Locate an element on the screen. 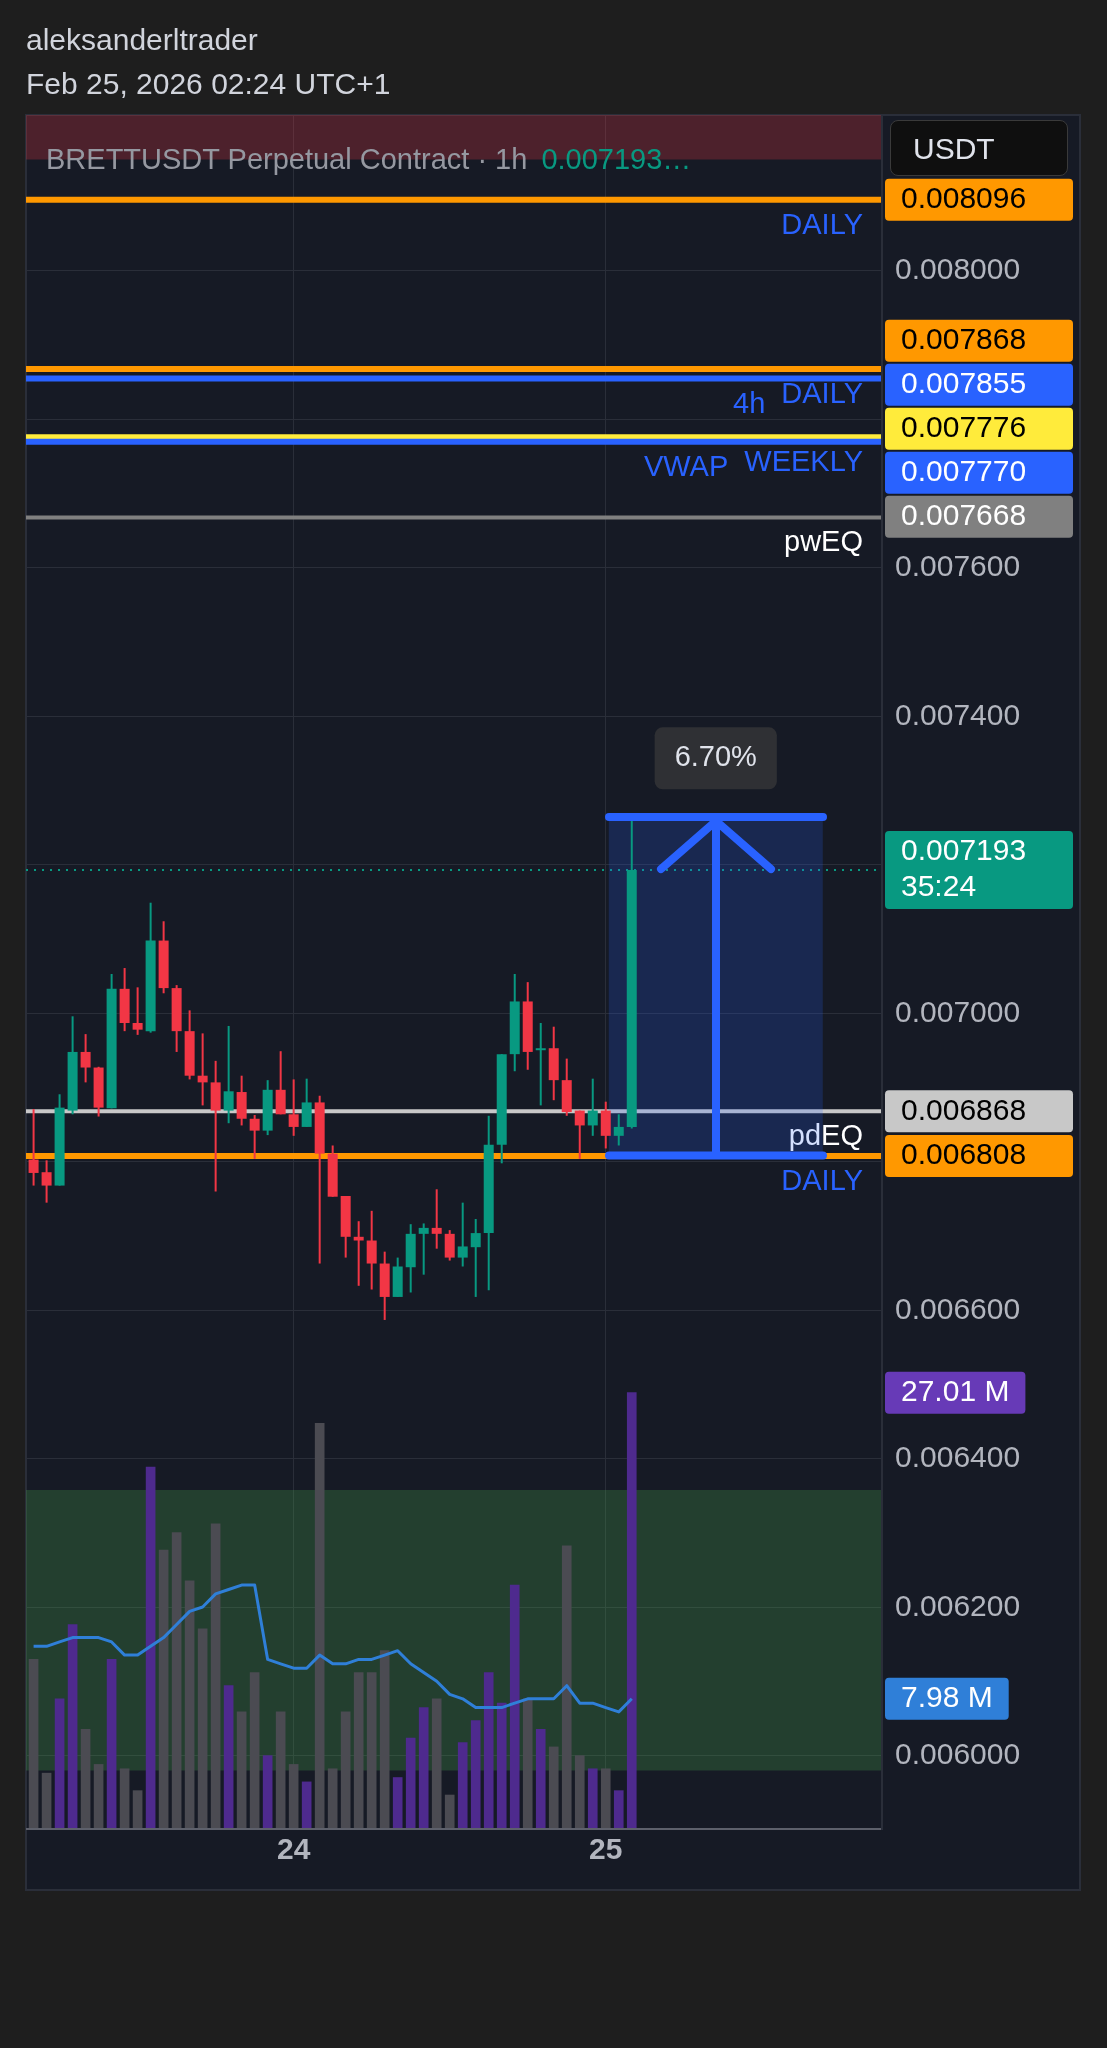 The image size is (1107, 2048). ref-line-label: 0.007776 is located at coordinates (964, 427).